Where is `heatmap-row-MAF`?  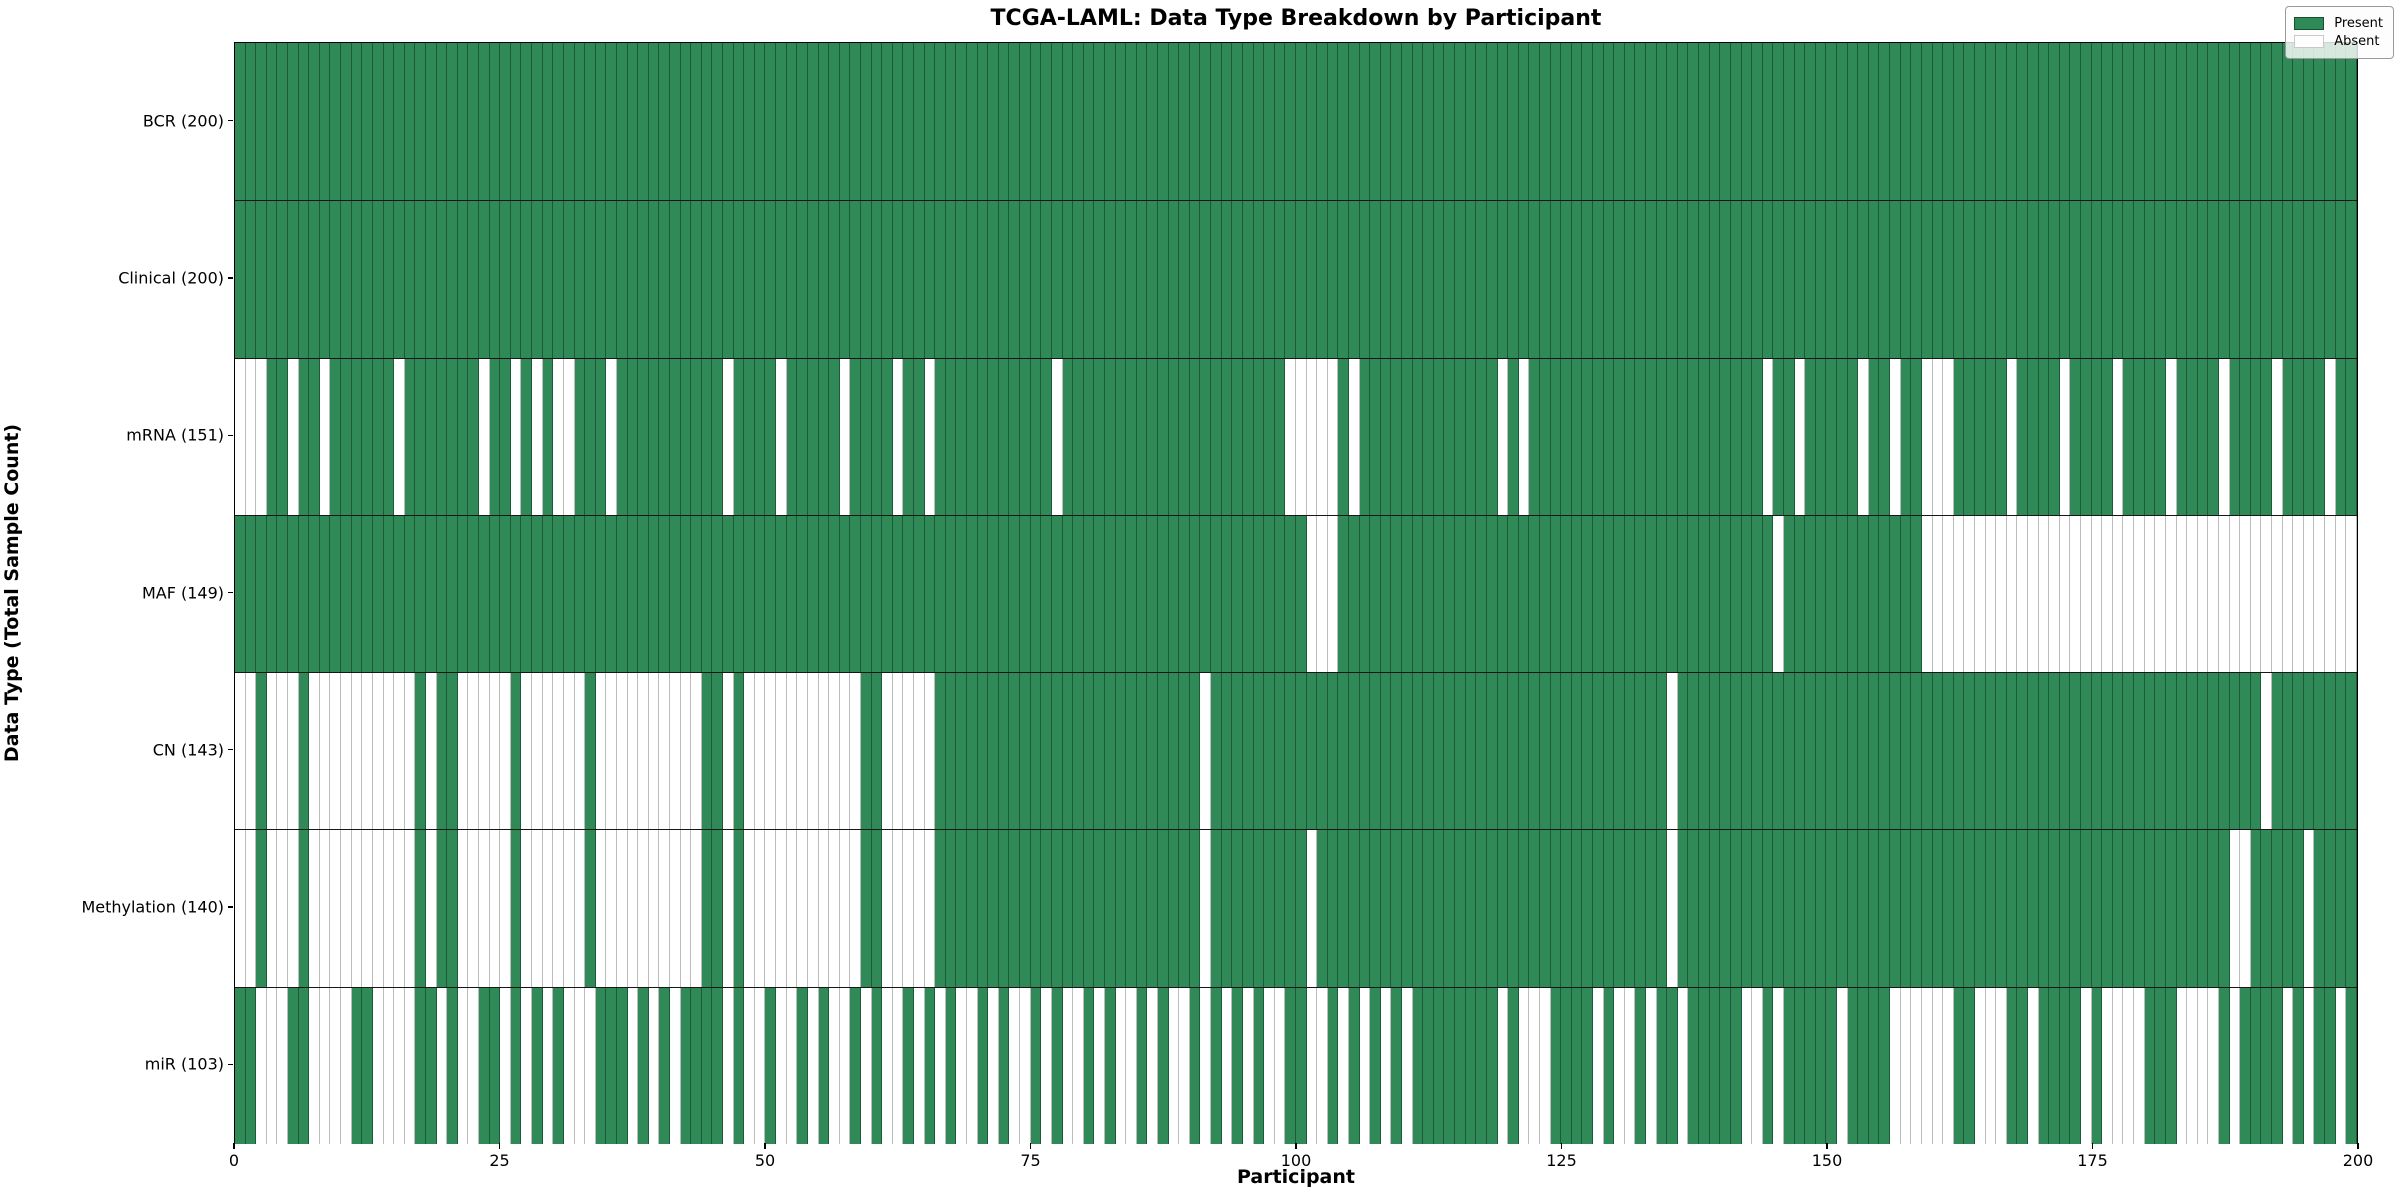
heatmap-row-MAF is located at coordinates (1296, 593).